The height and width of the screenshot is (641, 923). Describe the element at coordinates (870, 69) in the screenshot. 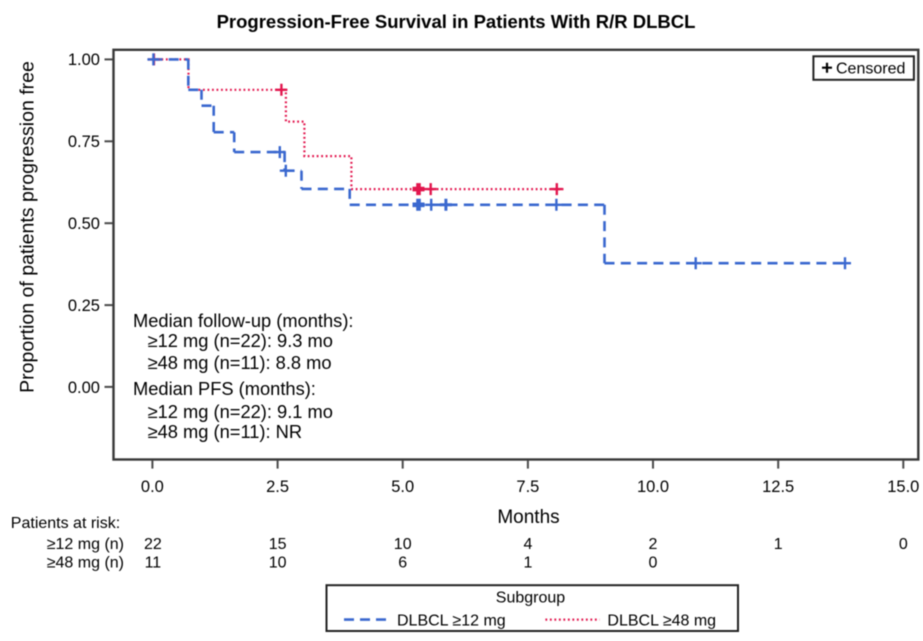

I see `svg-text: Censored` at that location.